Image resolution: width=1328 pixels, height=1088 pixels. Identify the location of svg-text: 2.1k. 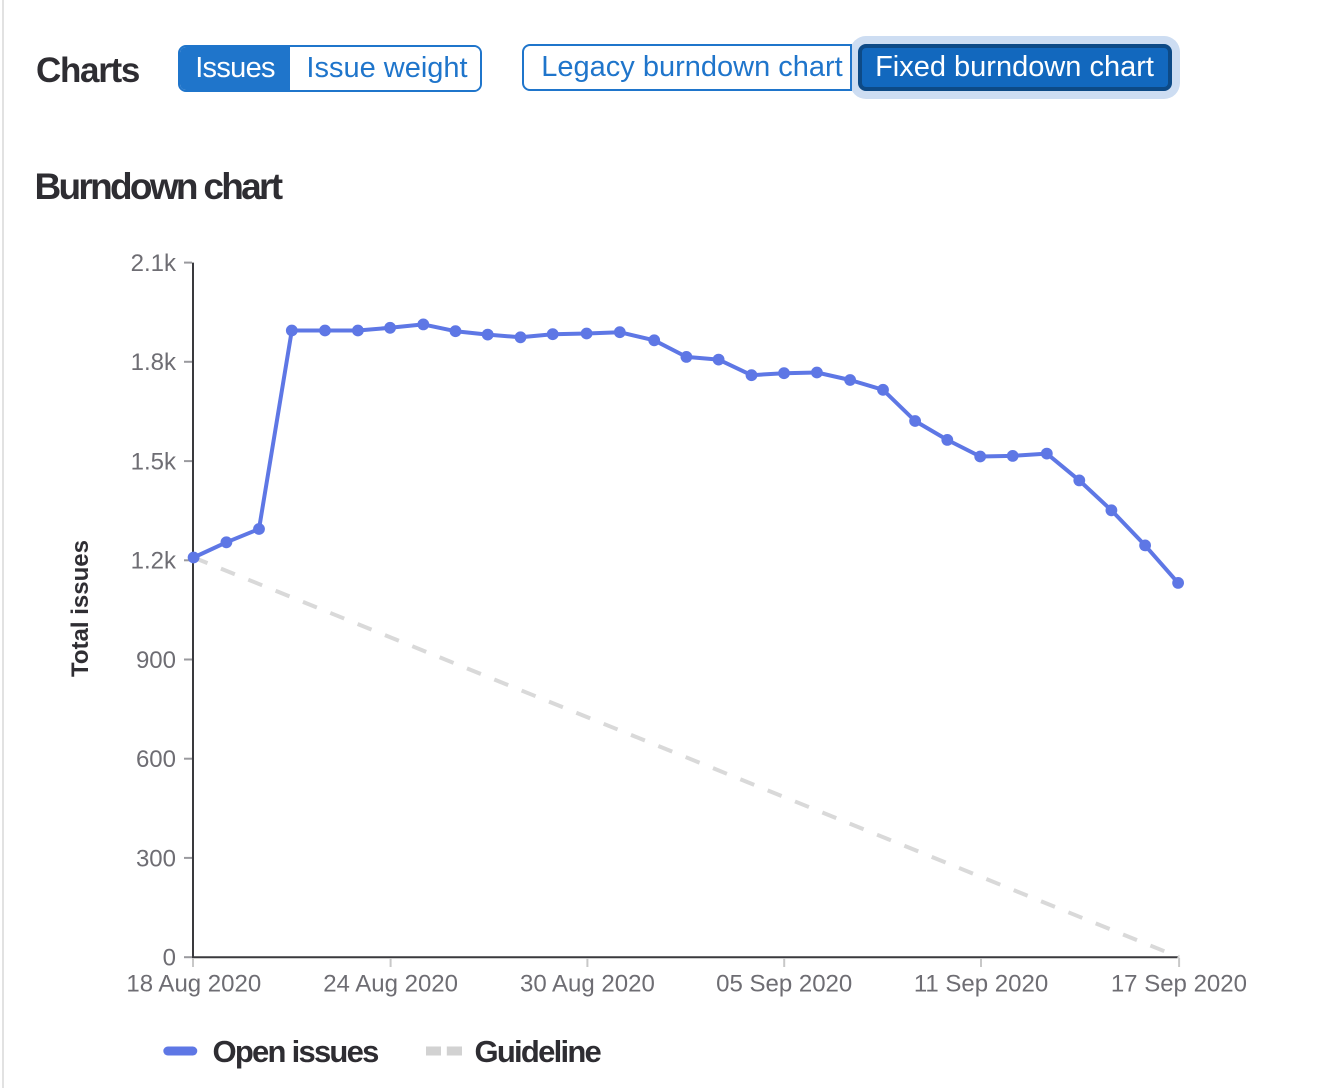
(154, 263).